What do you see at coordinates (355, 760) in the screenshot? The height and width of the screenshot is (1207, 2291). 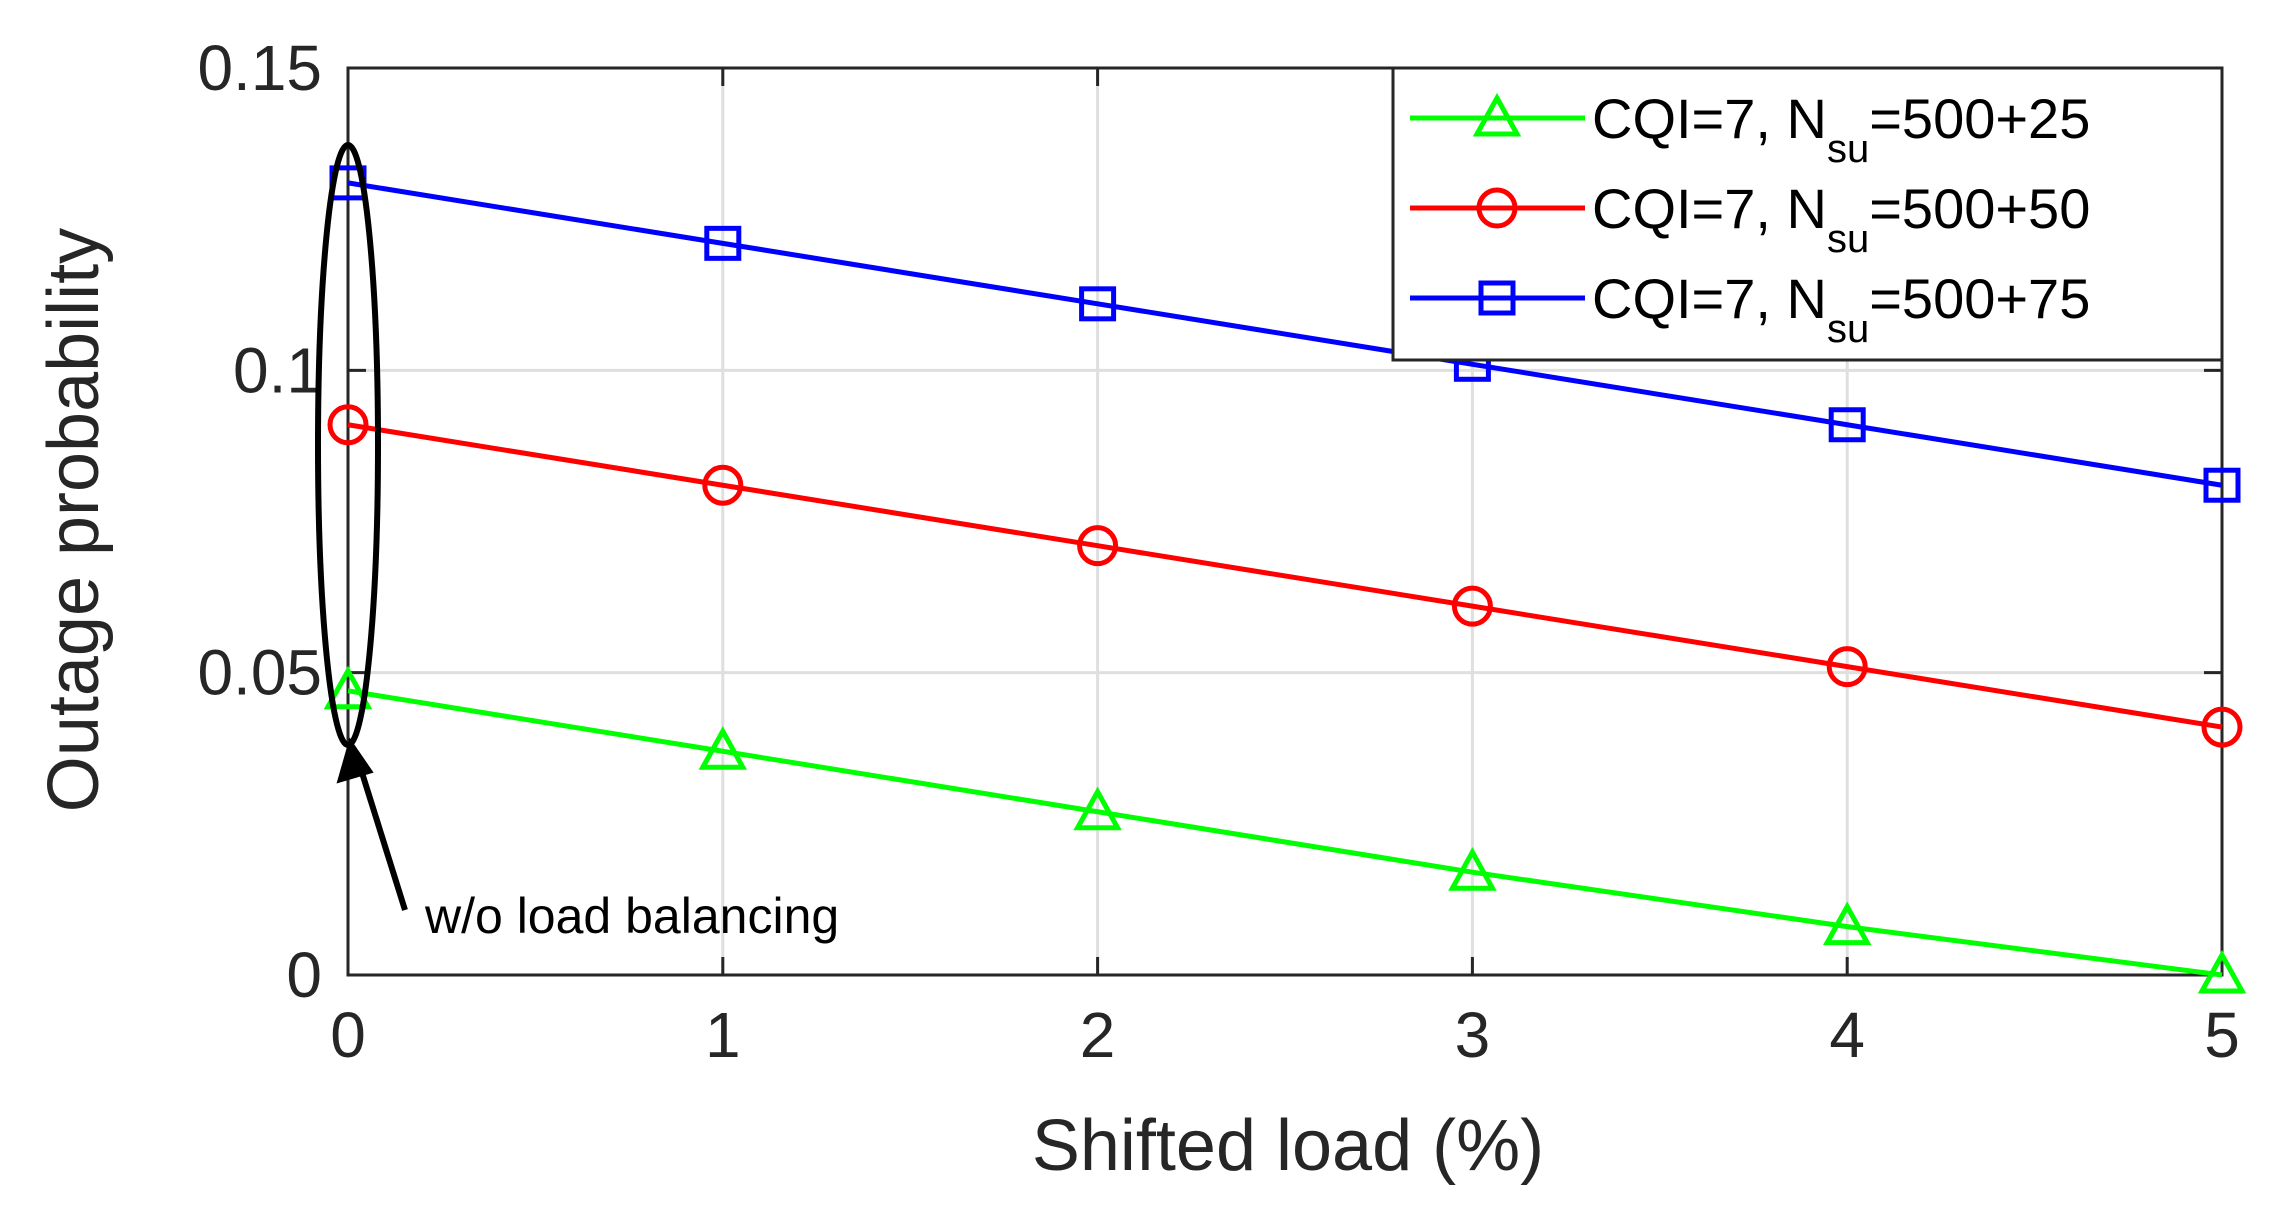 I see `annotation-arrow-head` at bounding box center [355, 760].